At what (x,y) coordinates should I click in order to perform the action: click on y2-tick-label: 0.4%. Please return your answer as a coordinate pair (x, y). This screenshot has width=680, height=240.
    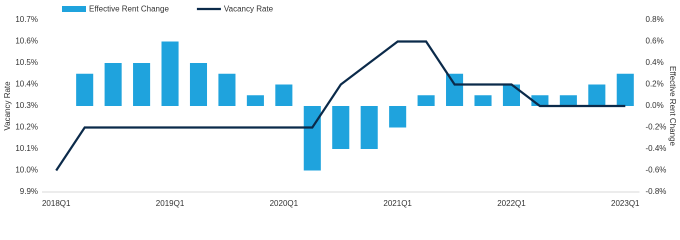
    Looking at the image, I should click on (655, 62).